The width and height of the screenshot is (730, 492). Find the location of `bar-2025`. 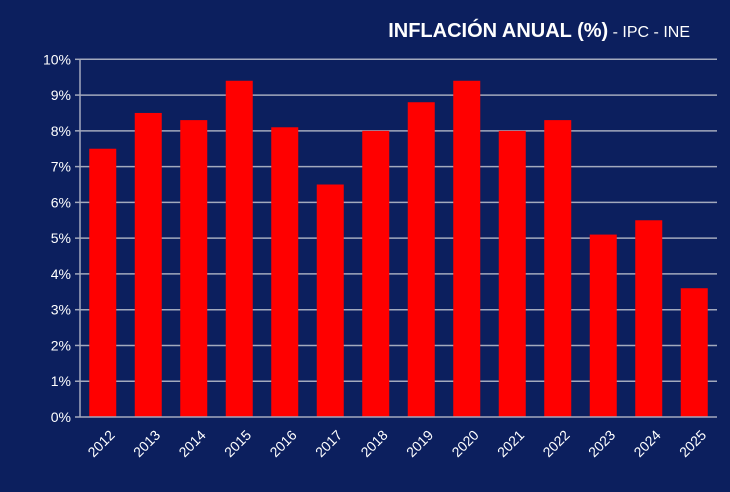

bar-2025 is located at coordinates (694, 352).